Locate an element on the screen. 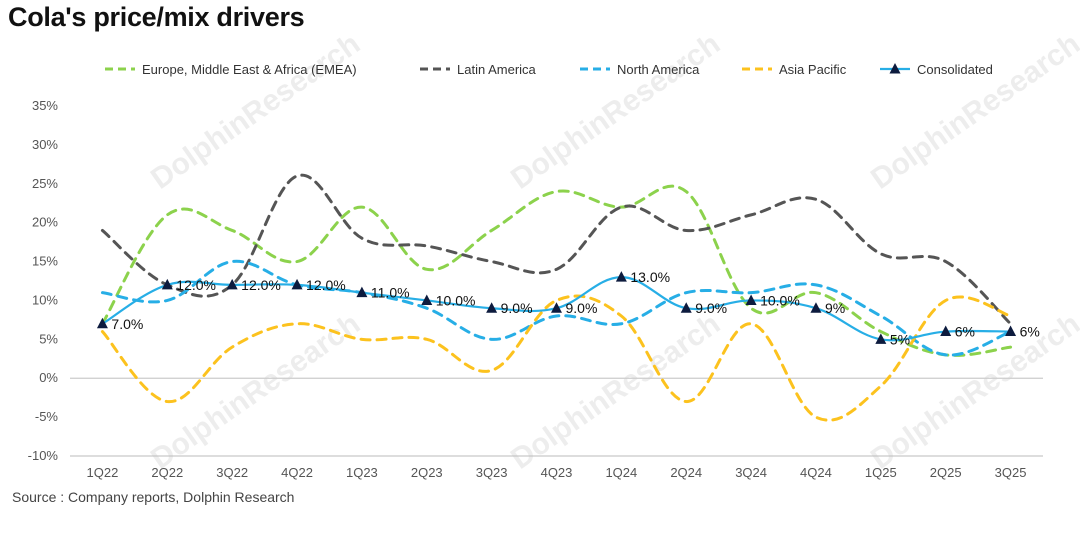 Image resolution: width=1080 pixels, height=538 pixels. legend-label-latam: Latin America is located at coordinates (497, 69).